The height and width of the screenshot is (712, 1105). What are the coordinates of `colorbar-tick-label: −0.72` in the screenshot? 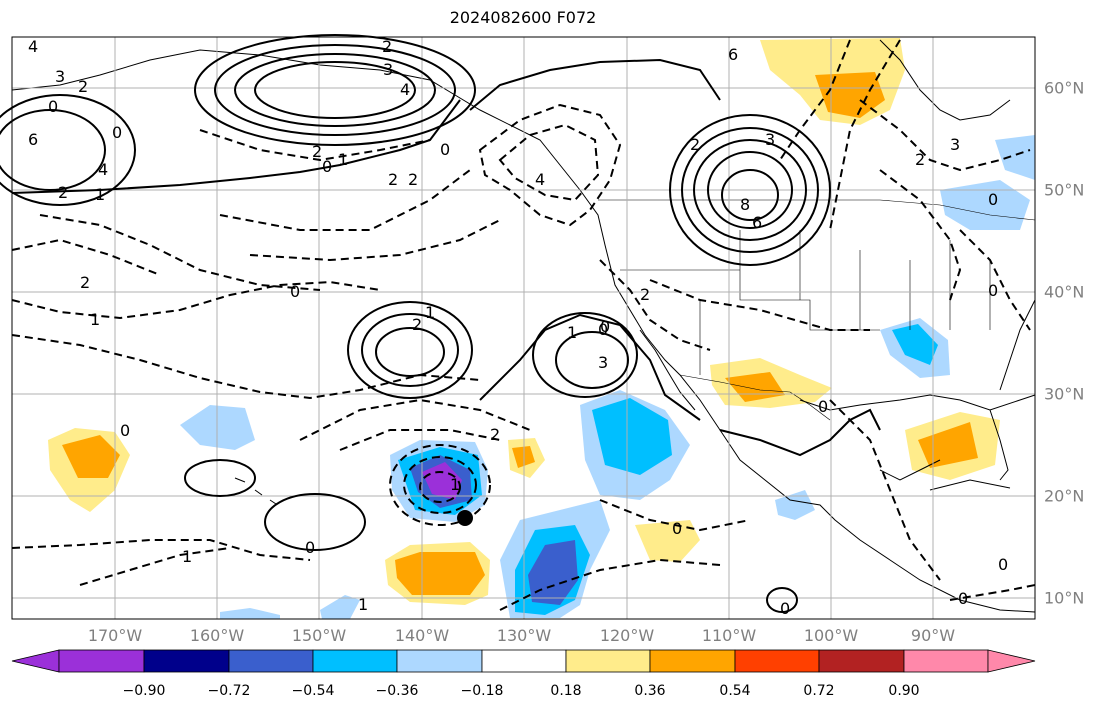 It's located at (229, 691).